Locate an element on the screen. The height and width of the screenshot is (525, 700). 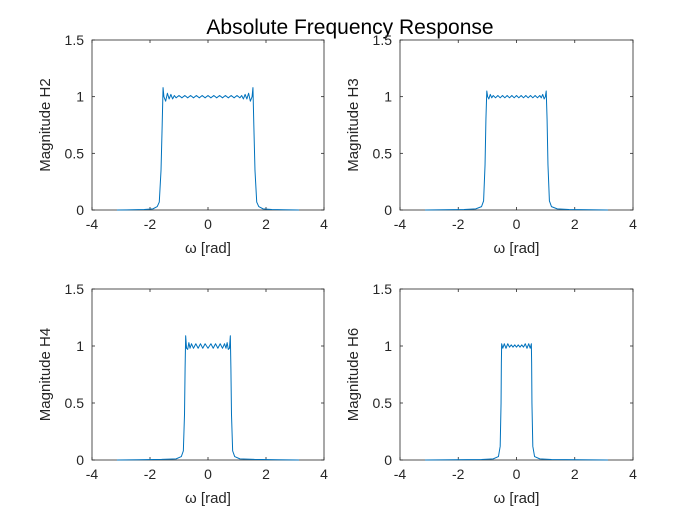
y-axis-label: Magnitude H3 is located at coordinates (353, 124).